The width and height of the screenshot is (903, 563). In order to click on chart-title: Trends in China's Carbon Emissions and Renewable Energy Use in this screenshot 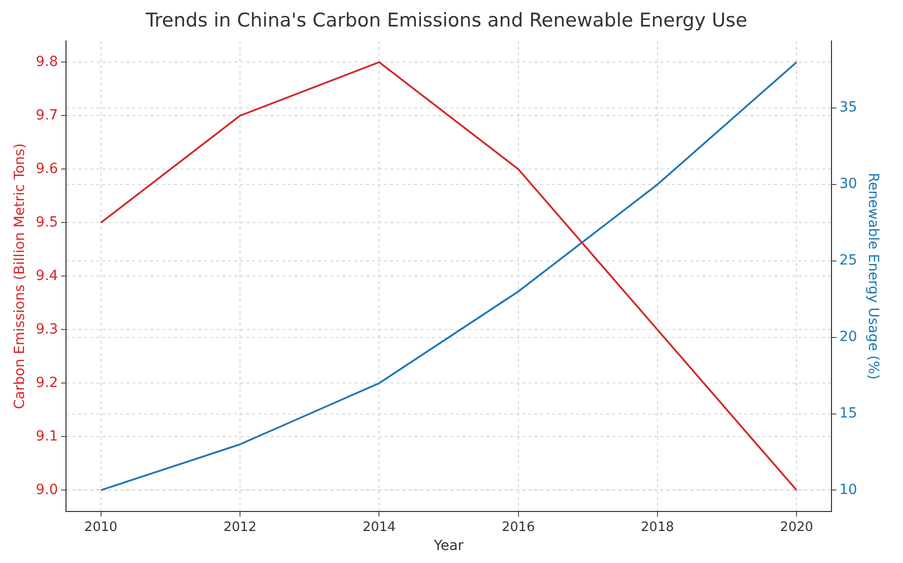, I will do `click(446, 20)`.